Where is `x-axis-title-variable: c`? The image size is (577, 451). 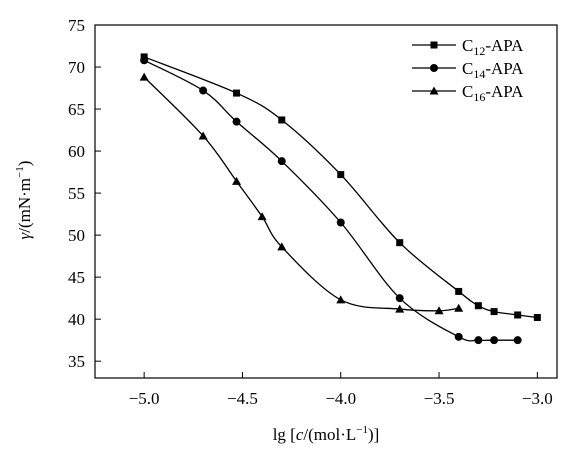
x-axis-title-variable: c is located at coordinates (300, 434).